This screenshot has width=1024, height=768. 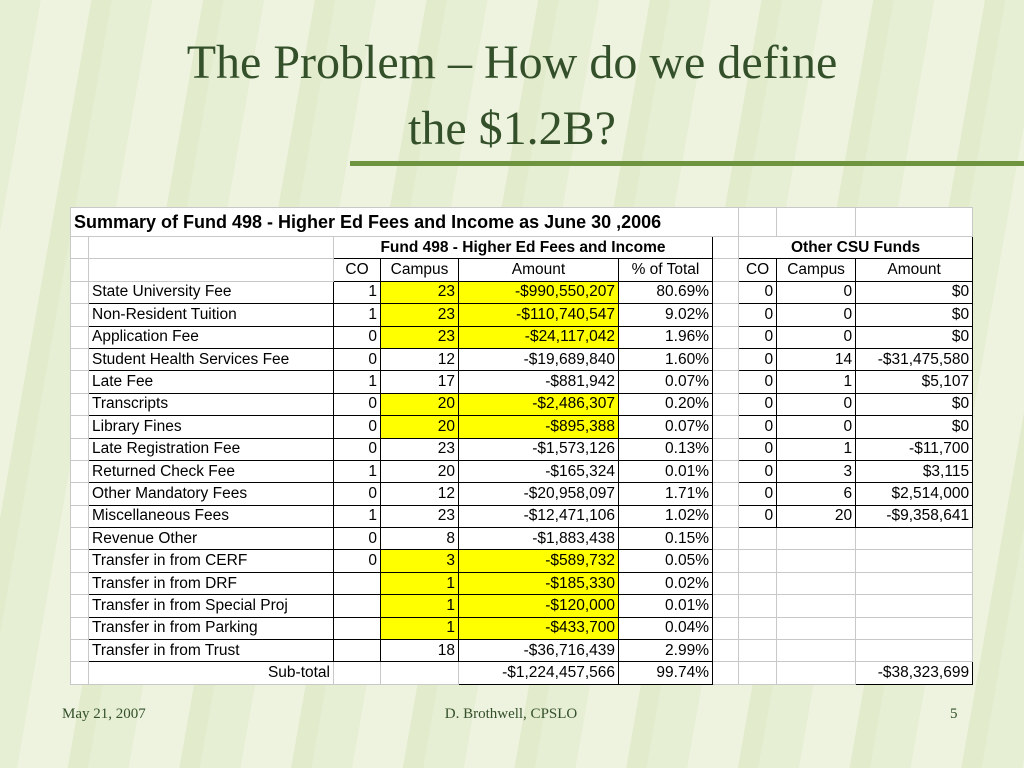 What do you see at coordinates (538, 382) in the screenshot?
I see `amount-cell: -$881,942` at bounding box center [538, 382].